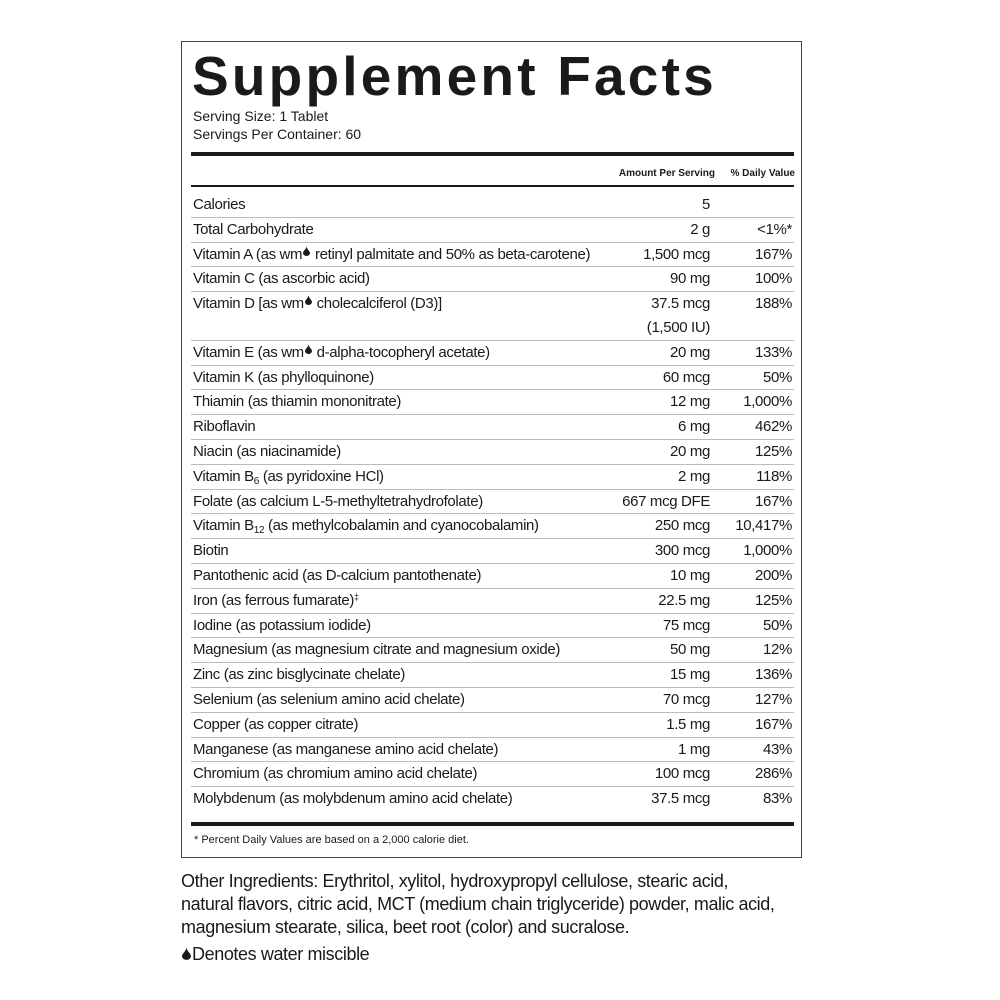 This screenshot has width=1000, height=1000. I want to click on daily-value: 188%, so click(773, 304).